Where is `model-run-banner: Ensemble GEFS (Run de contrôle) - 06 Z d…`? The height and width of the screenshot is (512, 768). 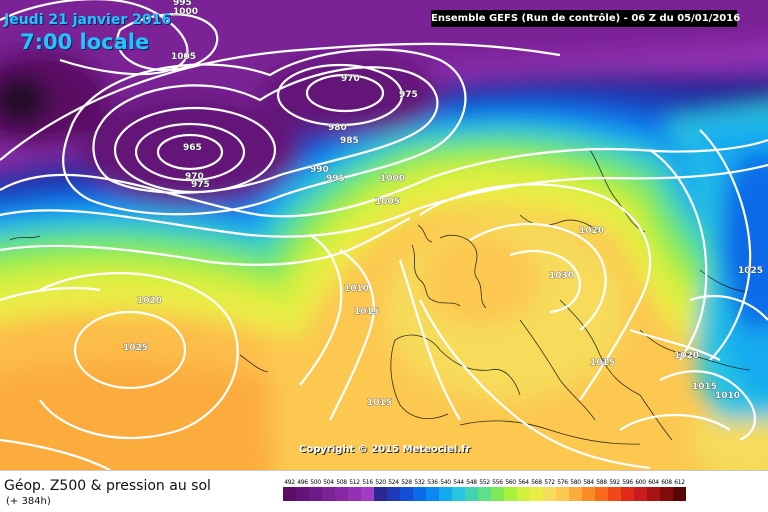 model-run-banner: Ensemble GEFS (Run de contrôle) - 06 Z d… is located at coordinates (585, 18).